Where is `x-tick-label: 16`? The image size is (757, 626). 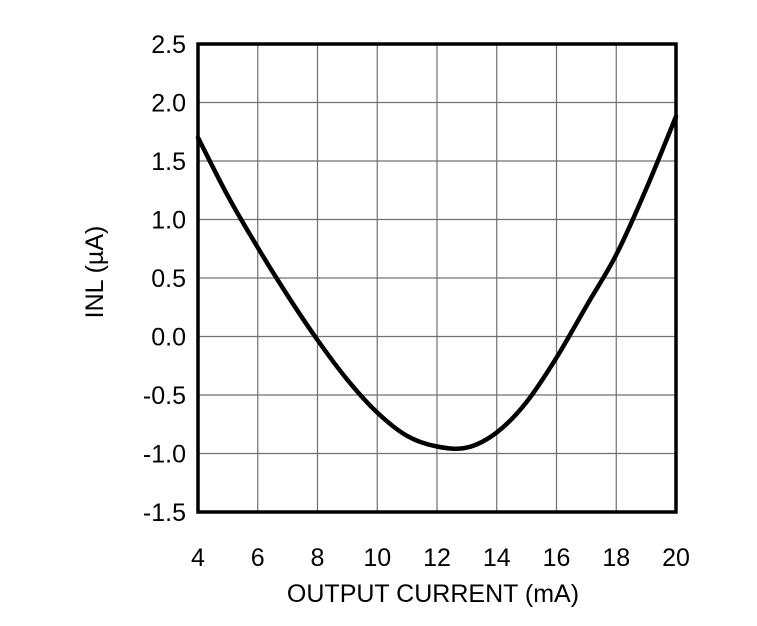 x-tick-label: 16 is located at coordinates (557, 558).